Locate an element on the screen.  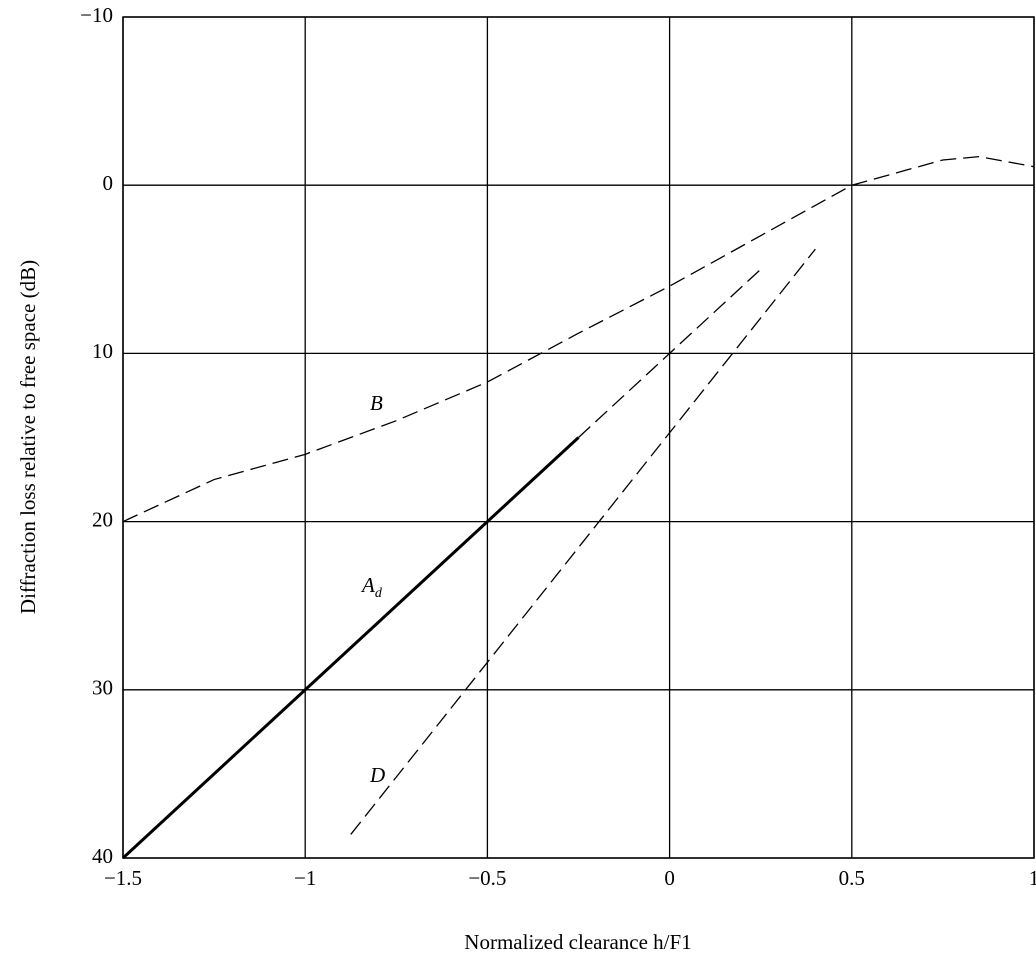
y-tick-label: 40 is located at coordinates (102, 856).